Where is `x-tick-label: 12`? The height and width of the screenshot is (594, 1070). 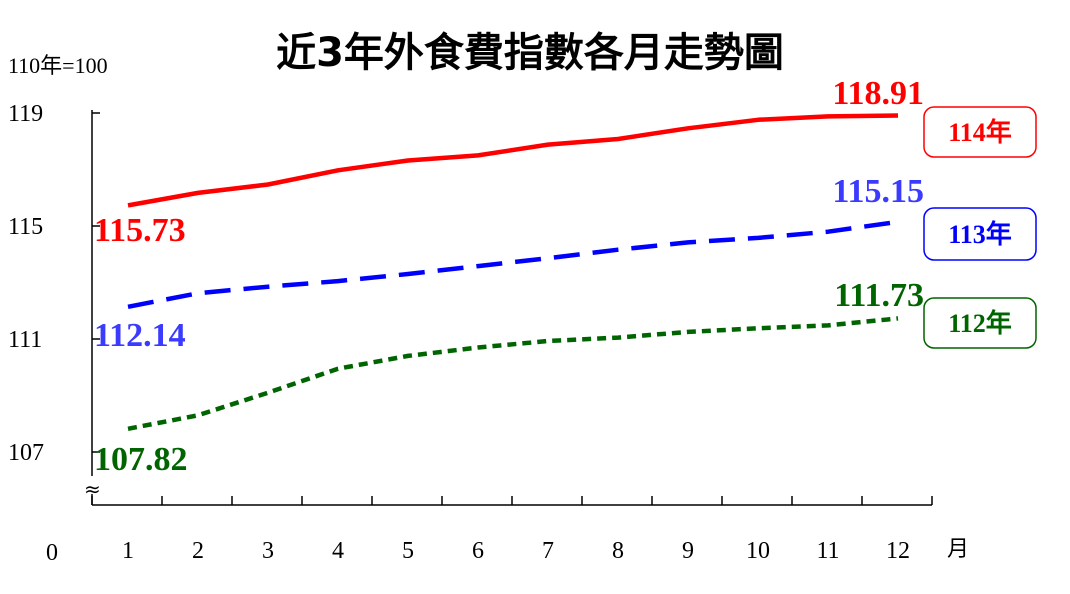
x-tick-label: 12 is located at coordinates (898, 551).